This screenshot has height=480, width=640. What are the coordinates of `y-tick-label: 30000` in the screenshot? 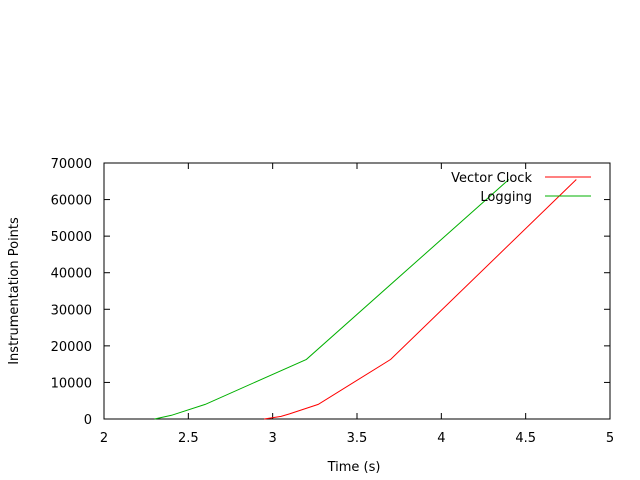 It's located at (71, 310).